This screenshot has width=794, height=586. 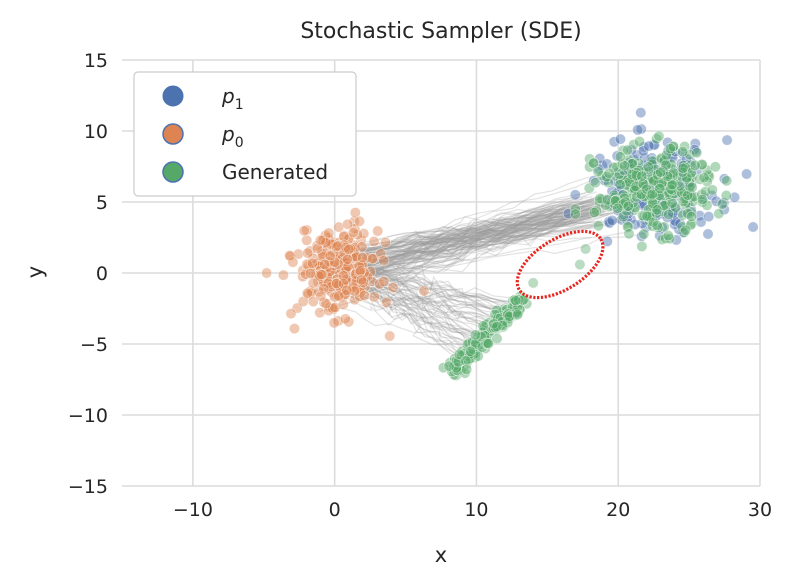 I want to click on y-tick-label: 15, so click(x=96, y=61).